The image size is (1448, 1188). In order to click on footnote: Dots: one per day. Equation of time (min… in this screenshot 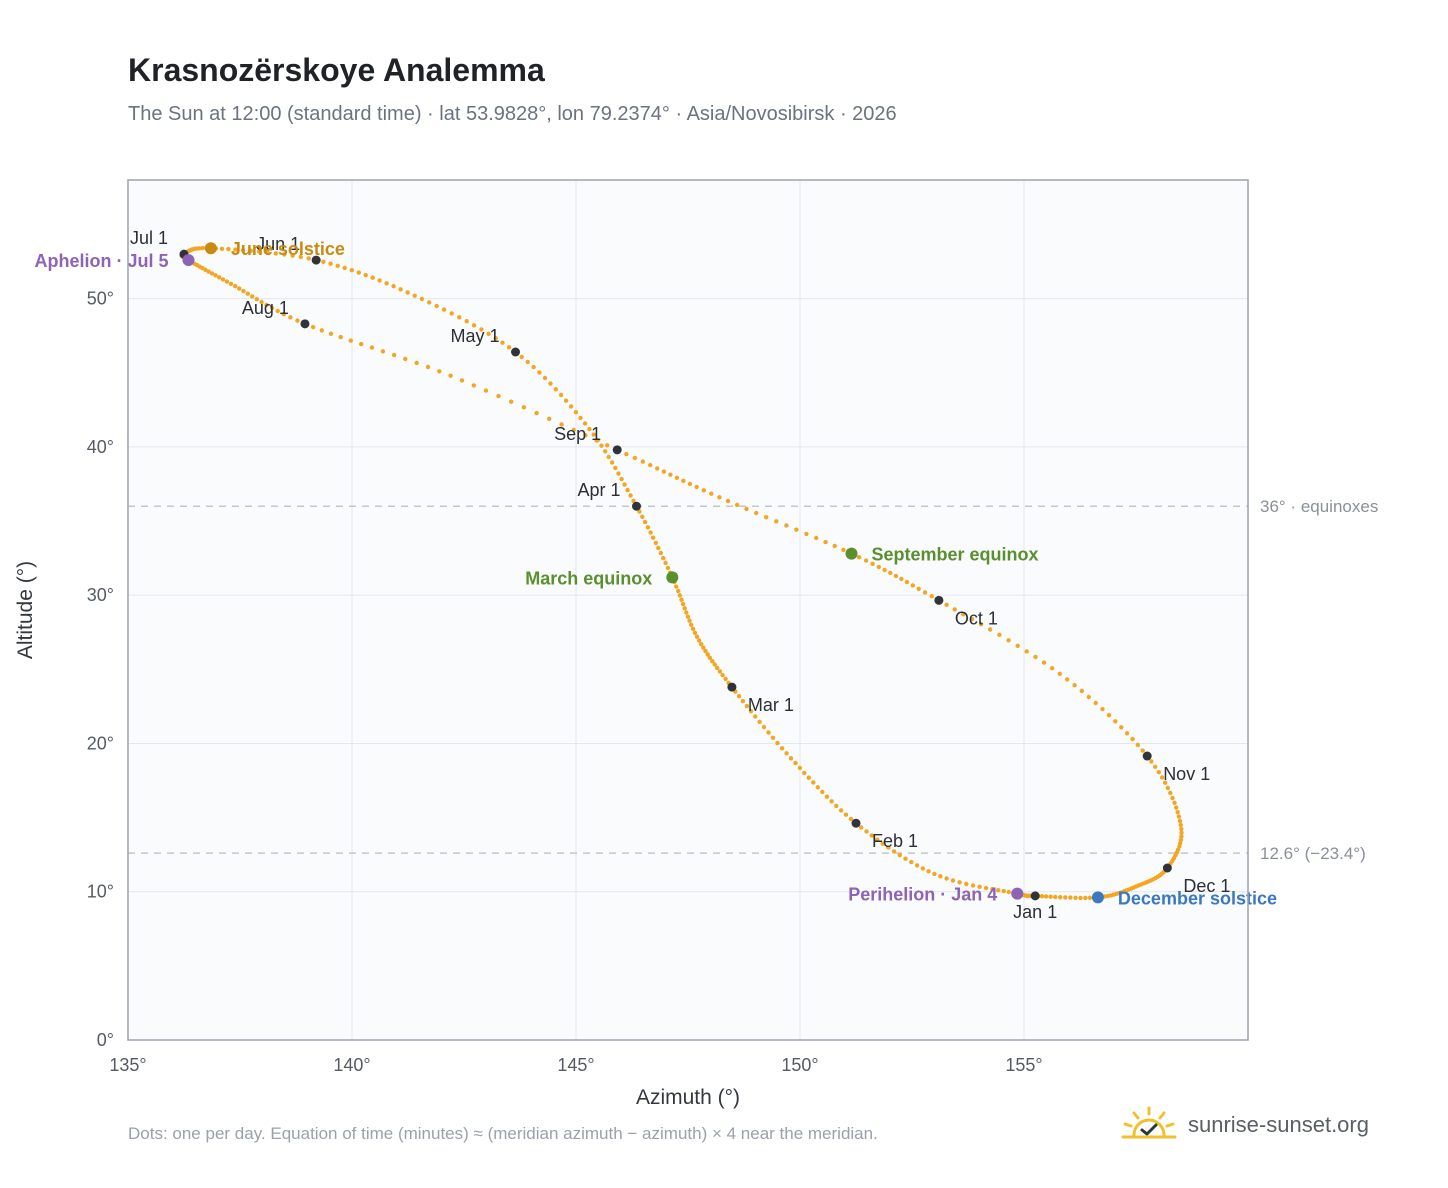, I will do `click(503, 1133)`.